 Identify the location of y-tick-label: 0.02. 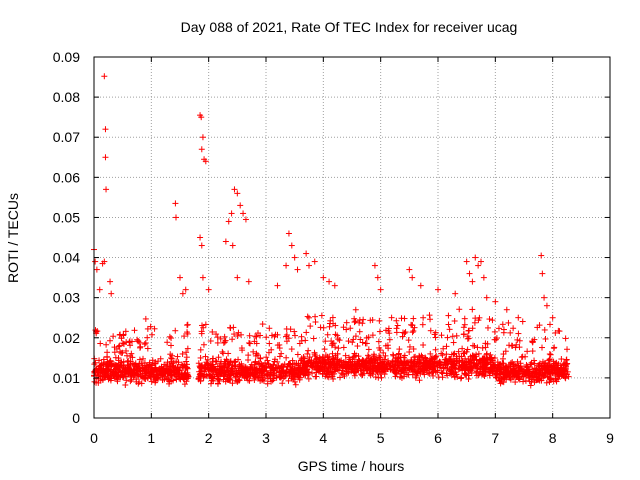
(66, 338).